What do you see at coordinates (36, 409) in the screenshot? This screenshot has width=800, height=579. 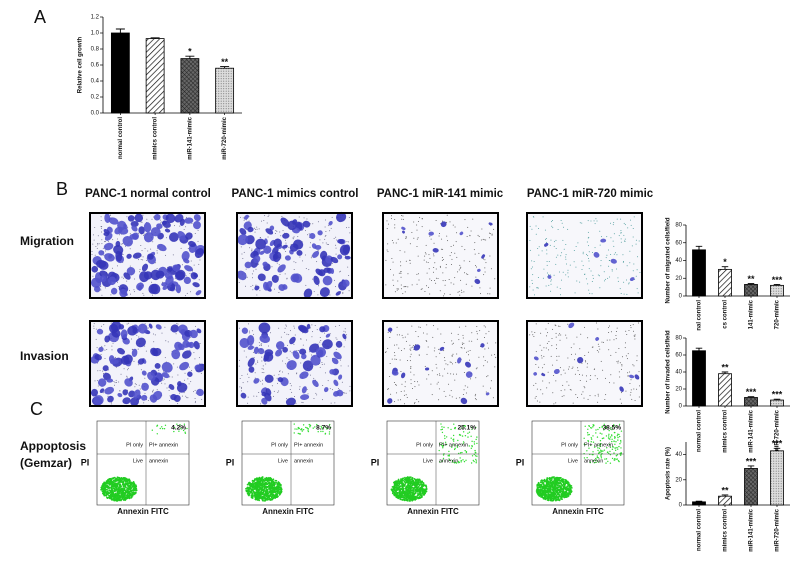 I see `panel-letter: C` at bounding box center [36, 409].